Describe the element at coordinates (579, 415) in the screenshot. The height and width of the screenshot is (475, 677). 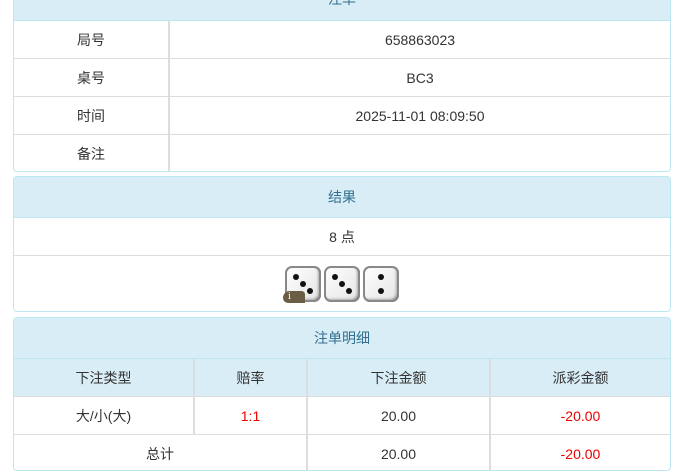
I see `payout: -20.00` at that location.